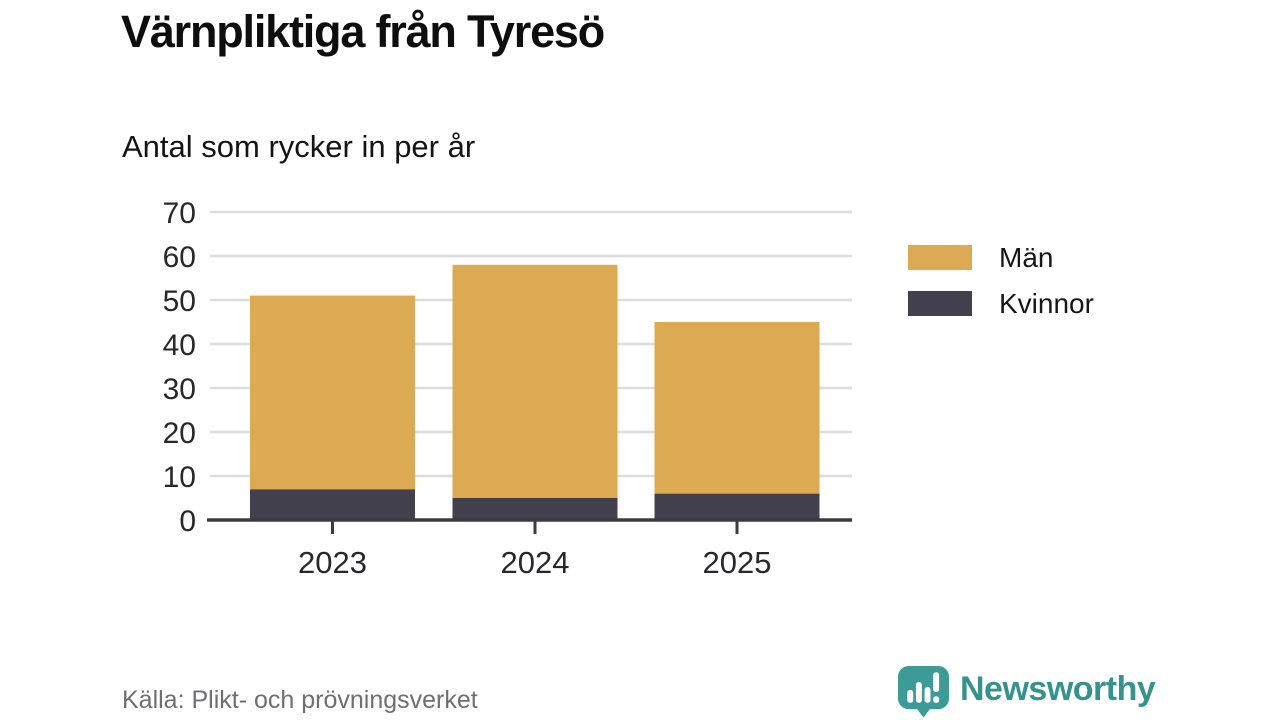  Describe the element at coordinates (737, 562) in the screenshot. I see `x-tick-label: 2025` at that location.